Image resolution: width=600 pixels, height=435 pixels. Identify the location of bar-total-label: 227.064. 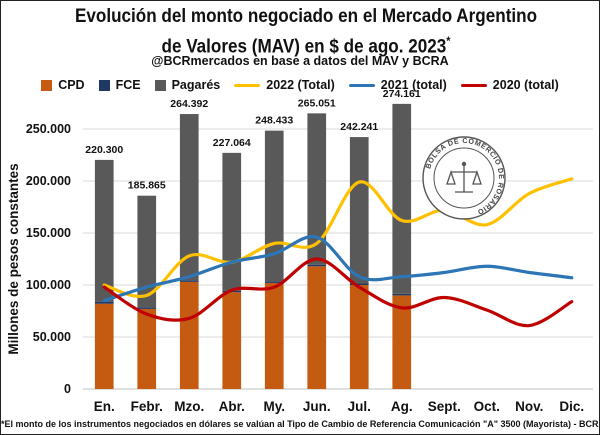
(232, 143).